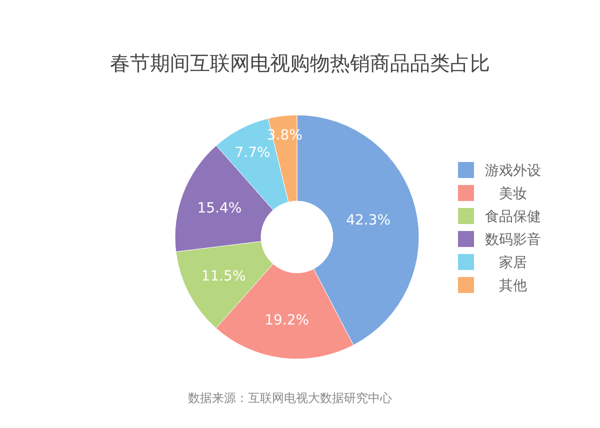 The height and width of the screenshot is (428, 600). I want to click on annotation: 数据来源：互联网电视大数据研究中心, so click(290, 398).